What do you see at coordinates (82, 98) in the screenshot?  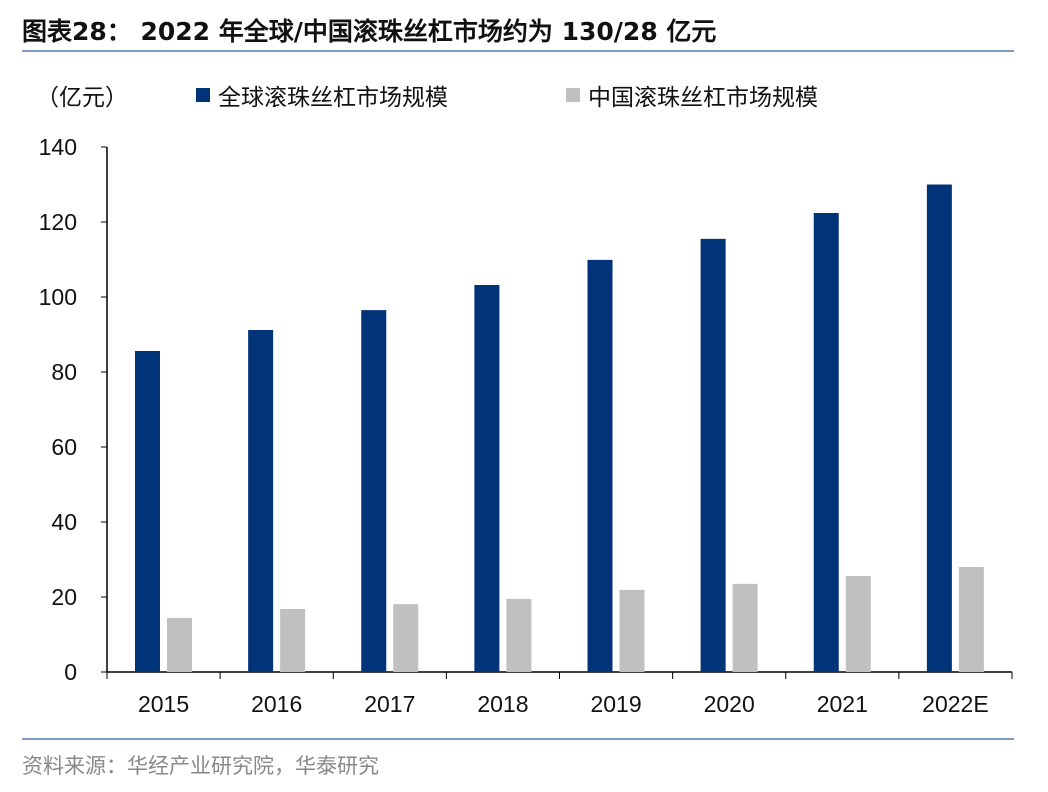 I see `unit-label: （亿元）` at bounding box center [82, 98].